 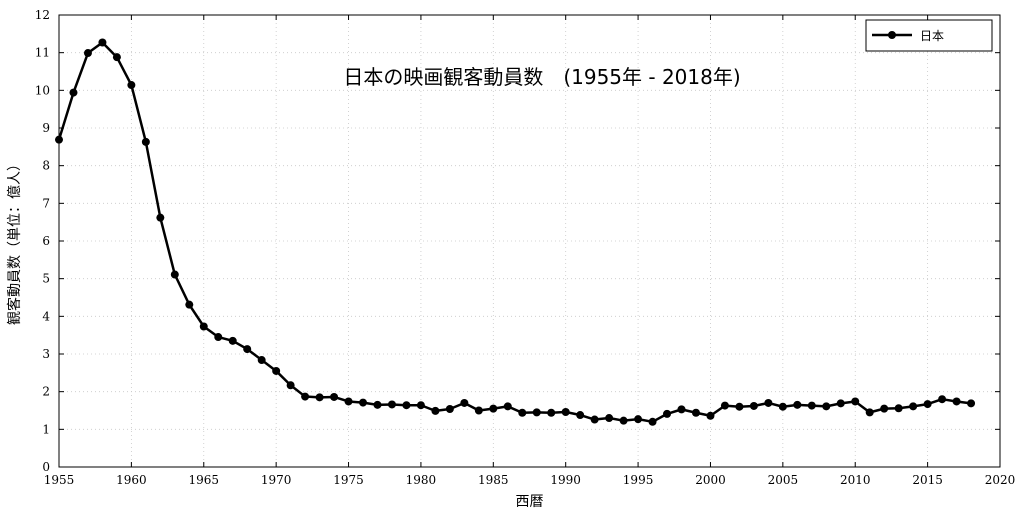 What do you see at coordinates (1000, 480) in the screenshot?
I see `x-tick-label: 2020` at bounding box center [1000, 480].